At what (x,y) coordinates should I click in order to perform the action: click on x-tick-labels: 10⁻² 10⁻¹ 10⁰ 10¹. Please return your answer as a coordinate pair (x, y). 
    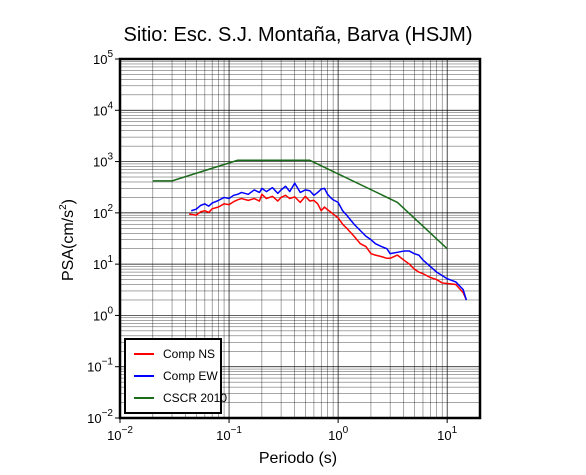
    Looking at the image, I should click on (282, 430).